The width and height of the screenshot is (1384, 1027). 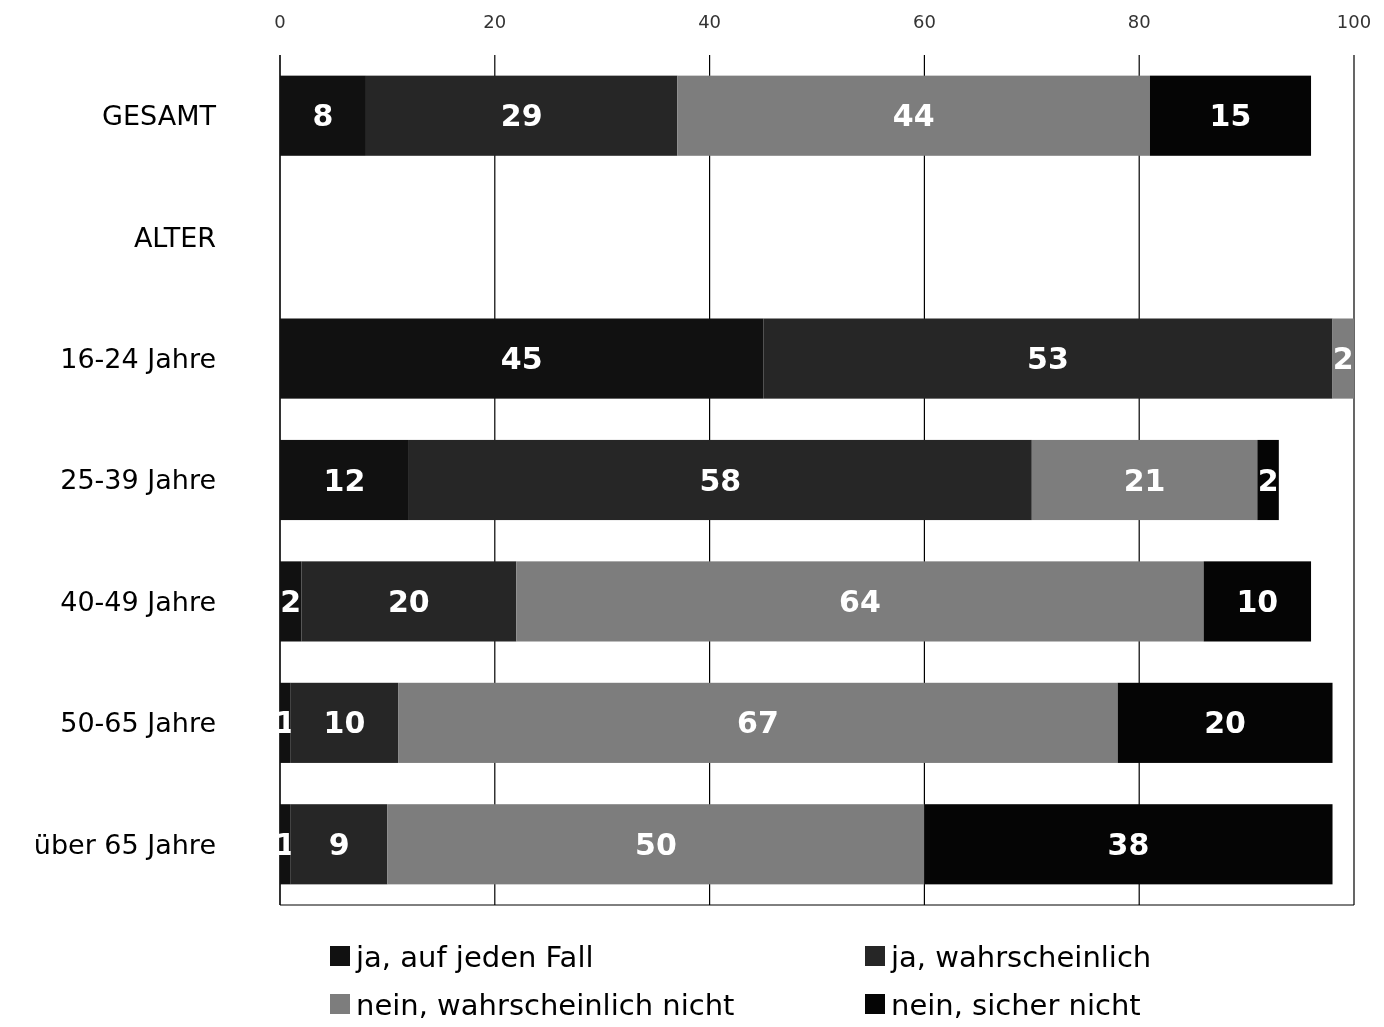 What do you see at coordinates (159, 116) in the screenshot?
I see `y-tick-label: GESAMT` at bounding box center [159, 116].